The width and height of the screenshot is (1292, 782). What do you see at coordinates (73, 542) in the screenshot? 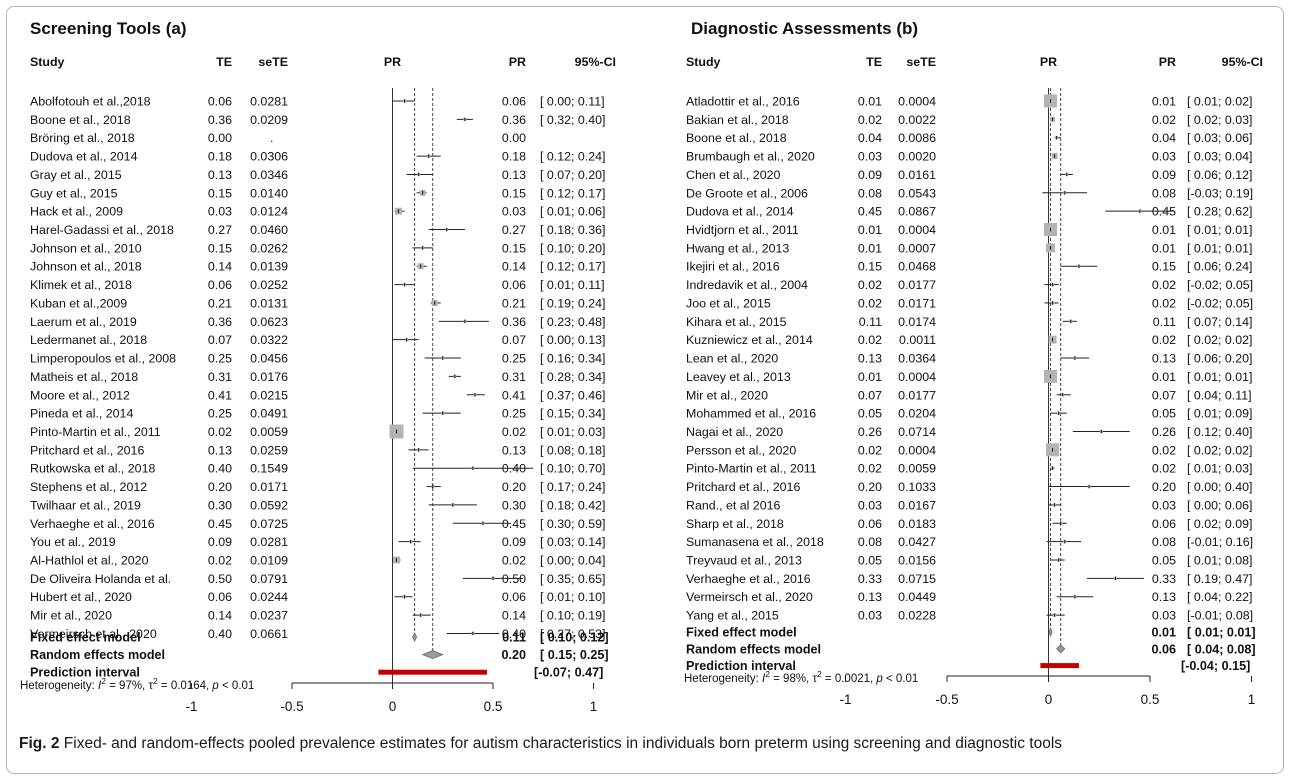
I see `study-name: You et al., 2019` at bounding box center [73, 542].